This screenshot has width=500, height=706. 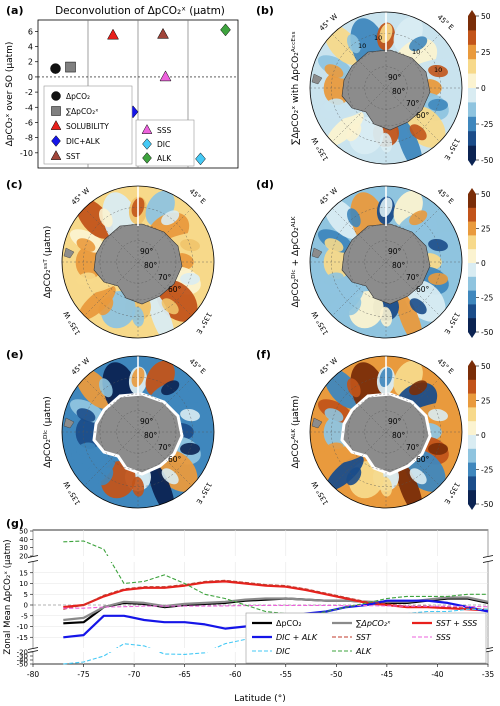 What do you see at coordinates (14, 10) in the screenshot?
I see `panel-a-label: (a)` at bounding box center [14, 10].